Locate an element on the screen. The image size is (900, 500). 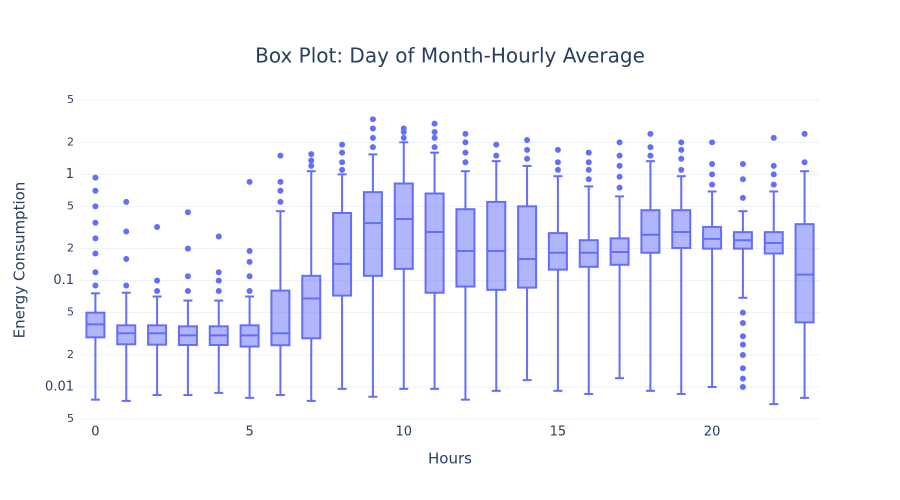
y-tick-label: 0.01 is located at coordinates (59, 386).